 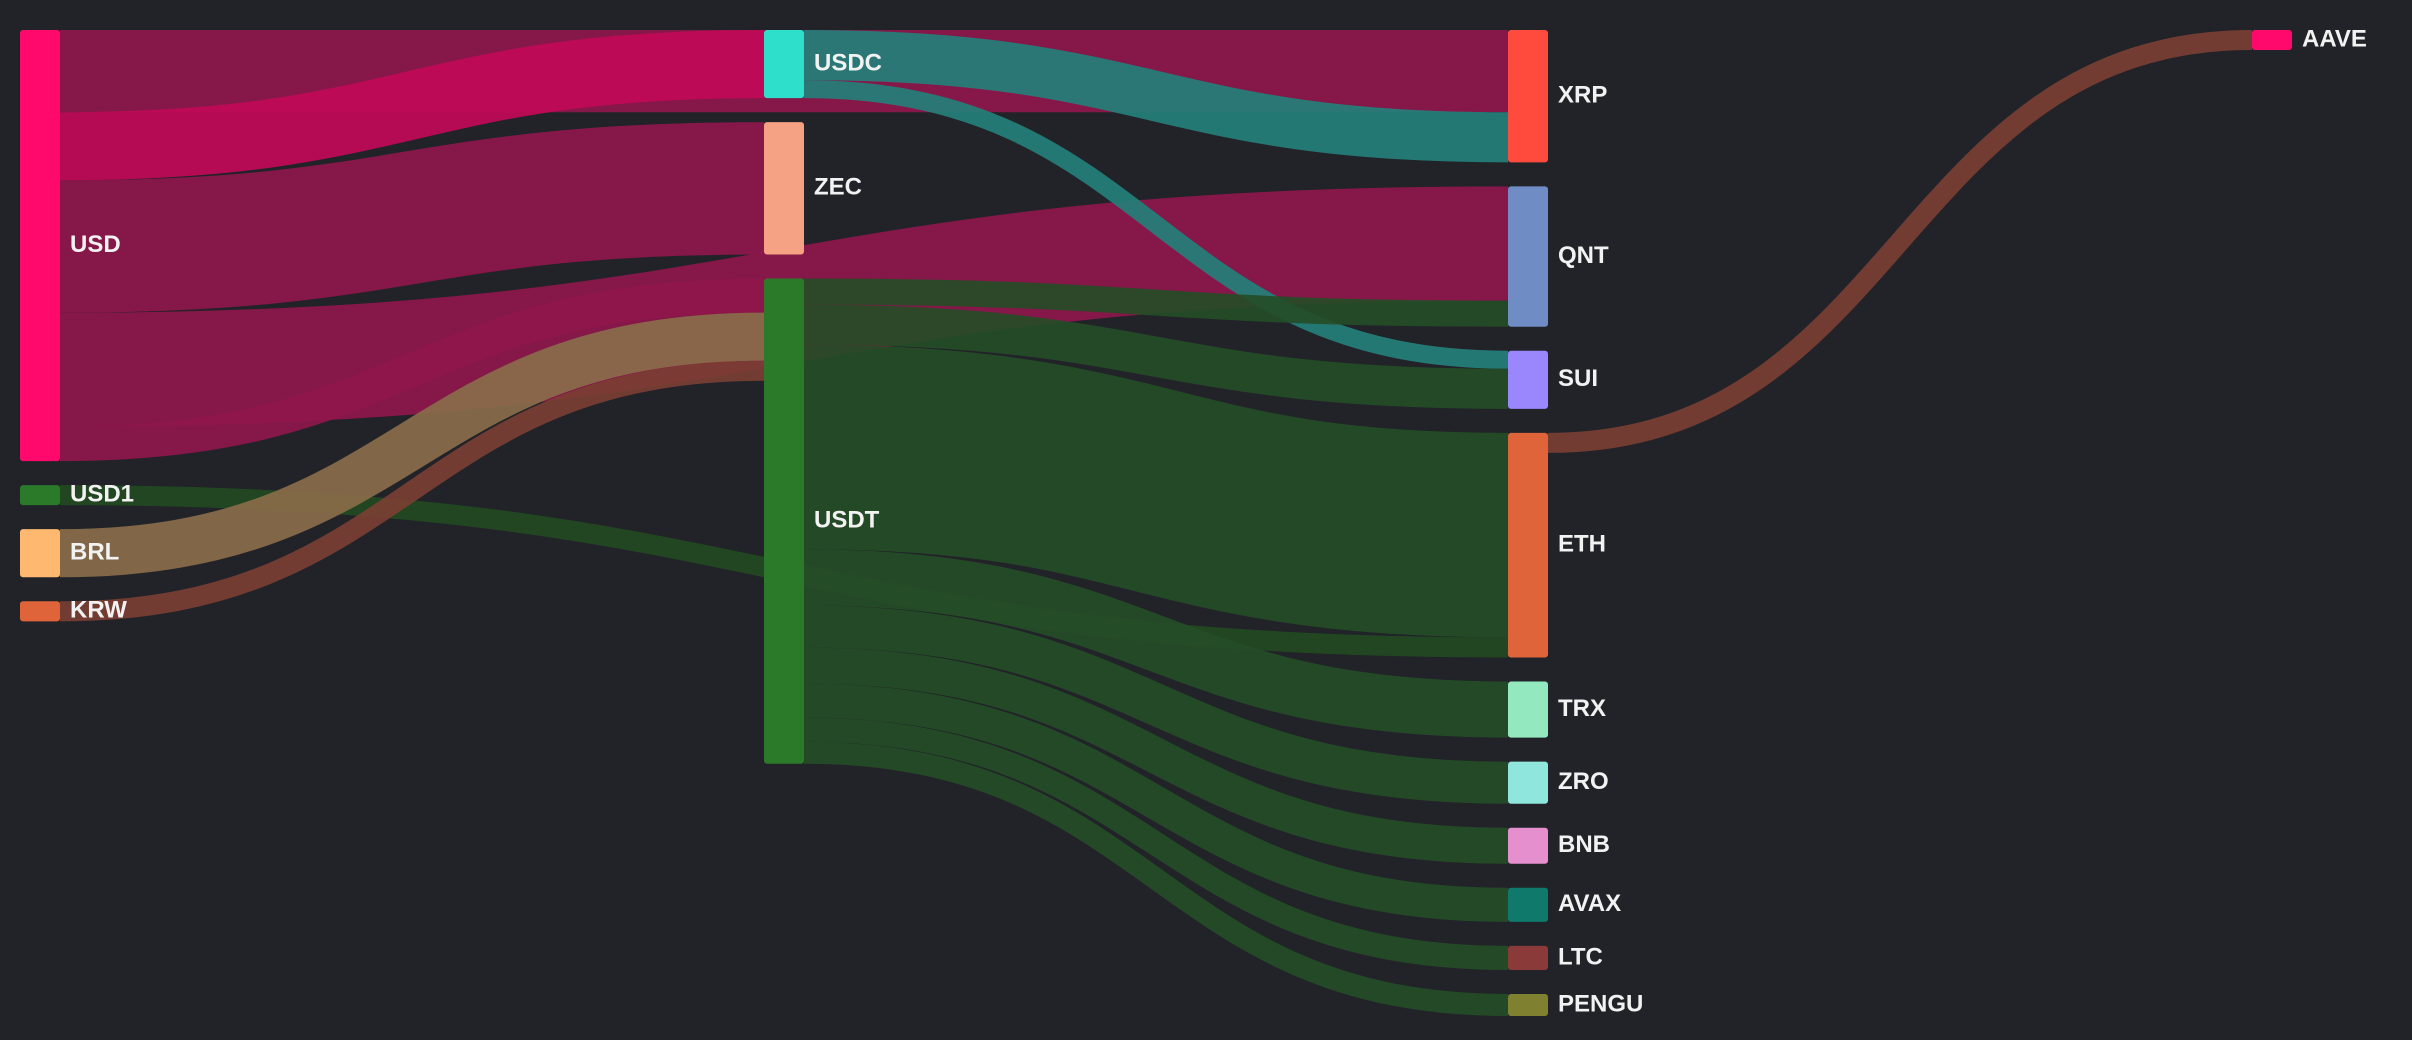 I want to click on node-krw, so click(x=40, y=611).